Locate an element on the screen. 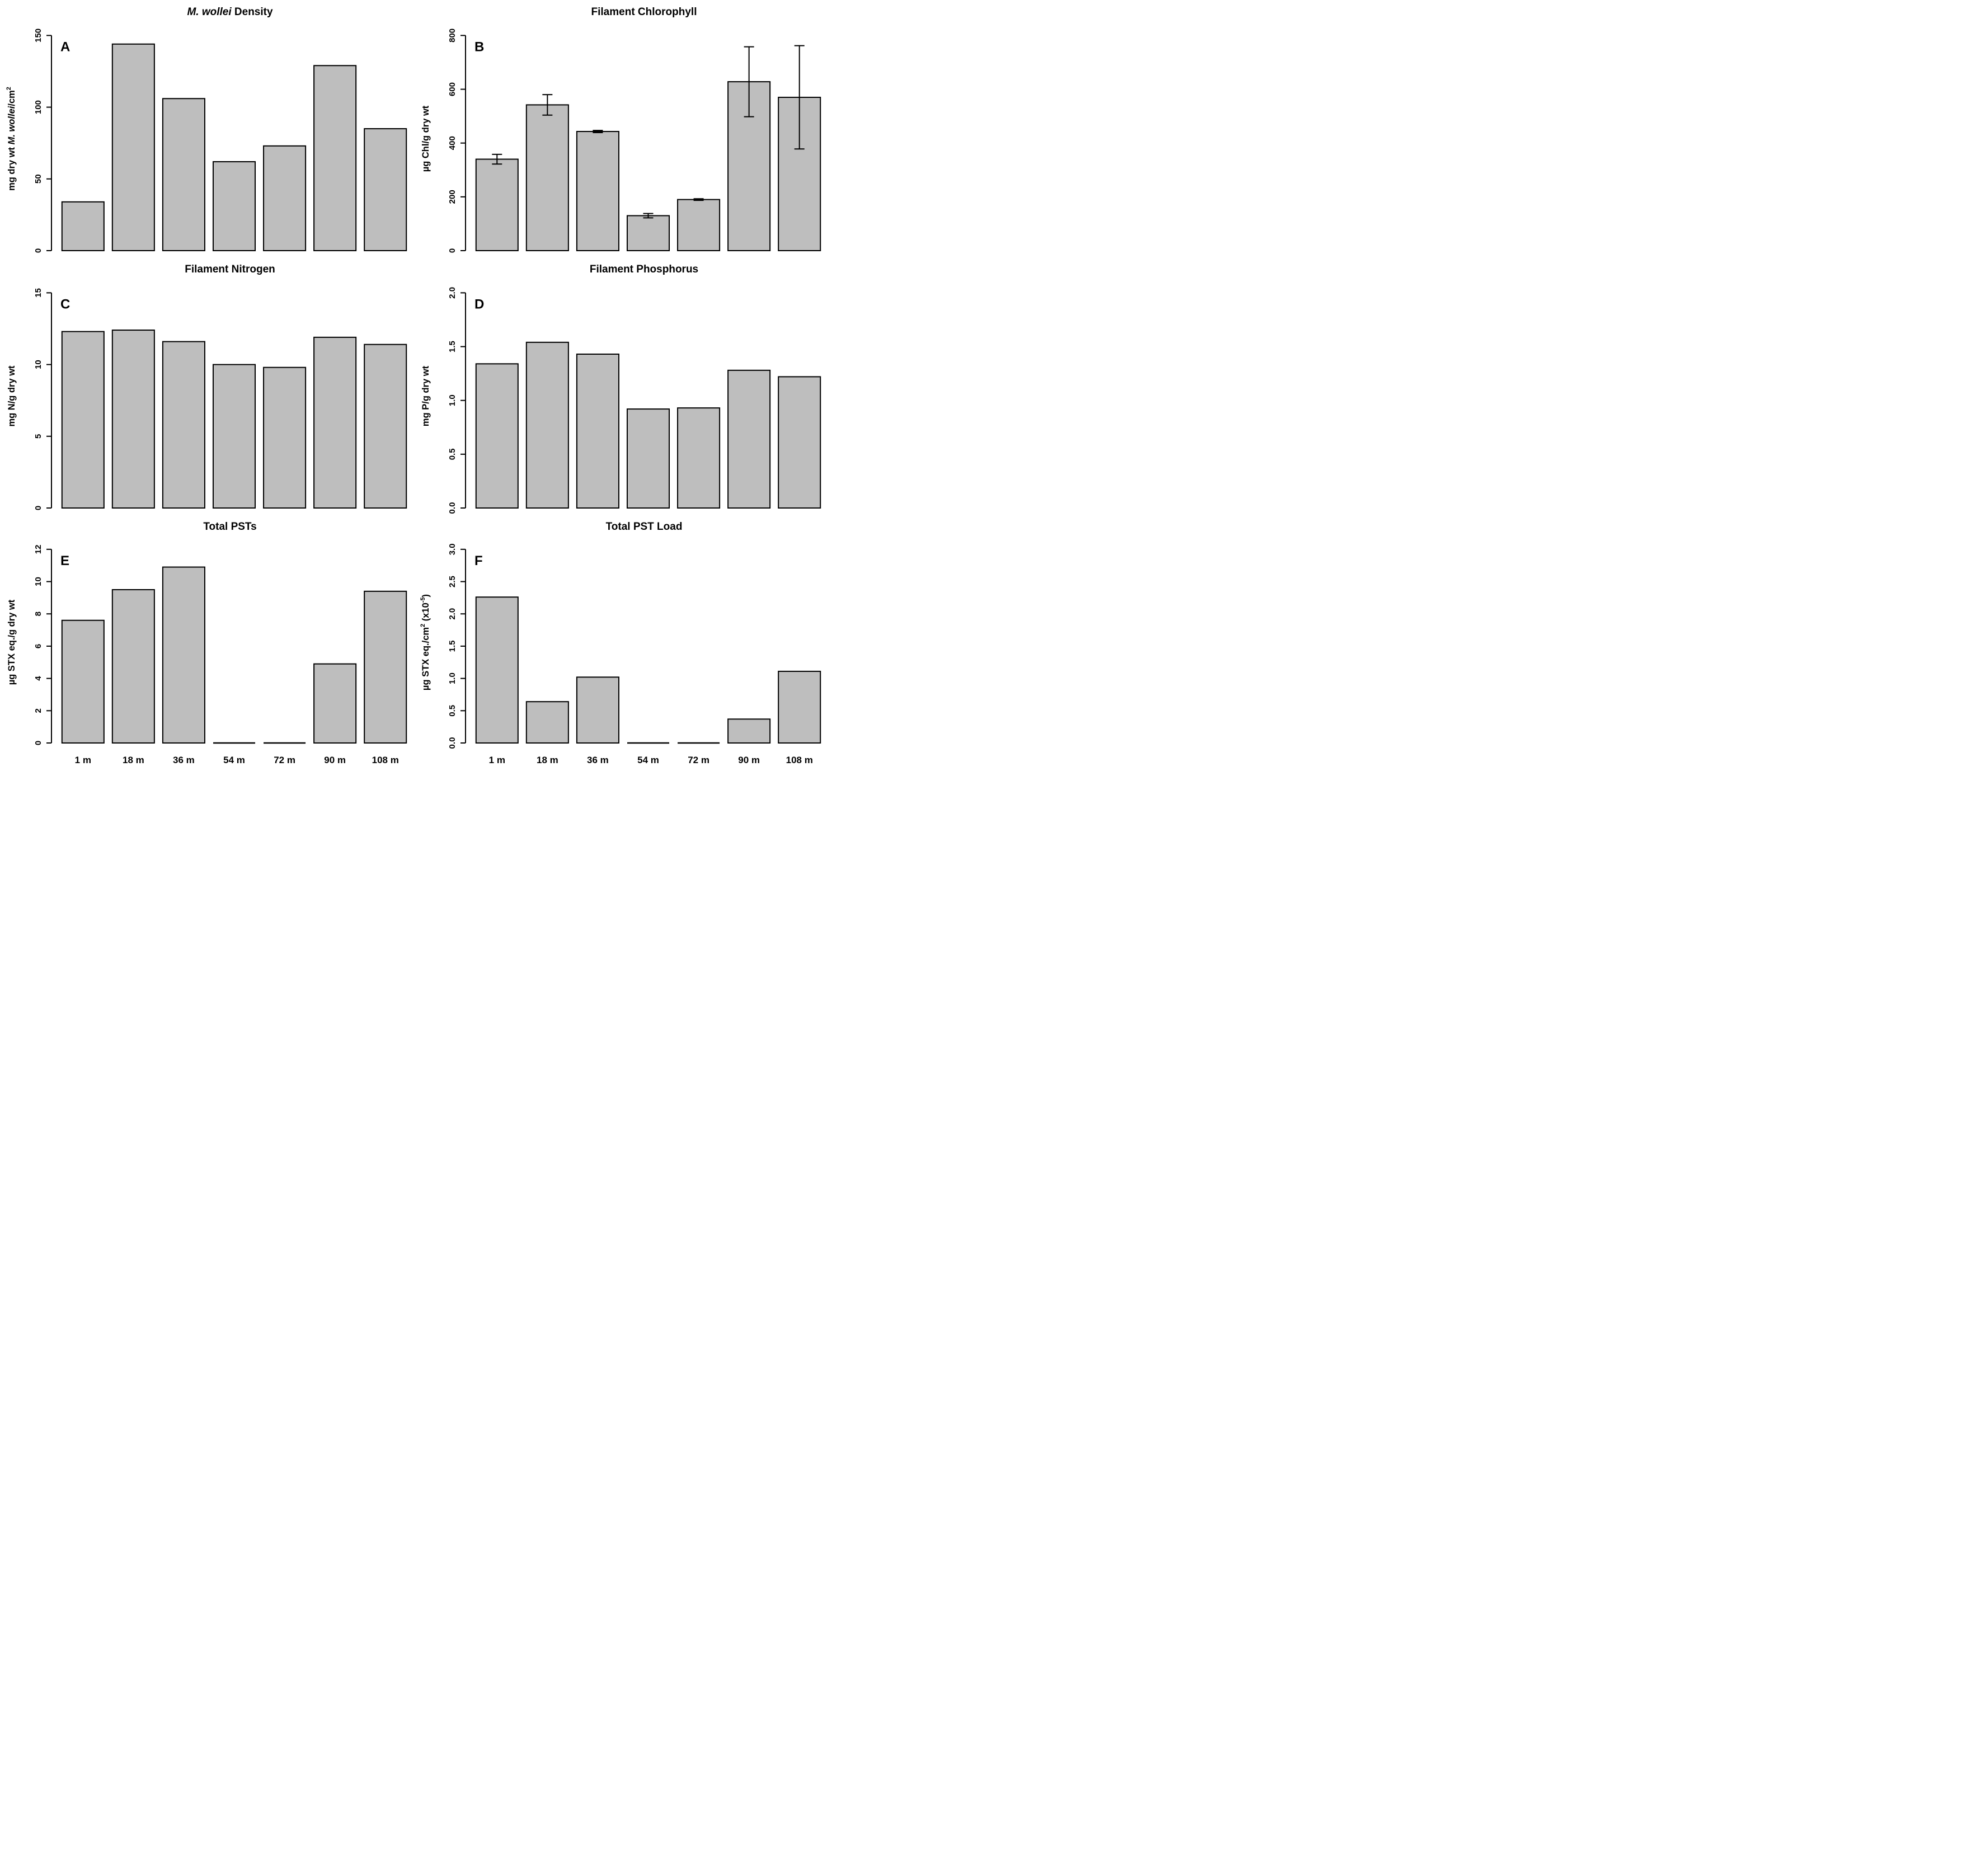  chart-C: Filament Nitrogen 0 5 10 15 mg N/g dry wt C is located at coordinates (207, 387).